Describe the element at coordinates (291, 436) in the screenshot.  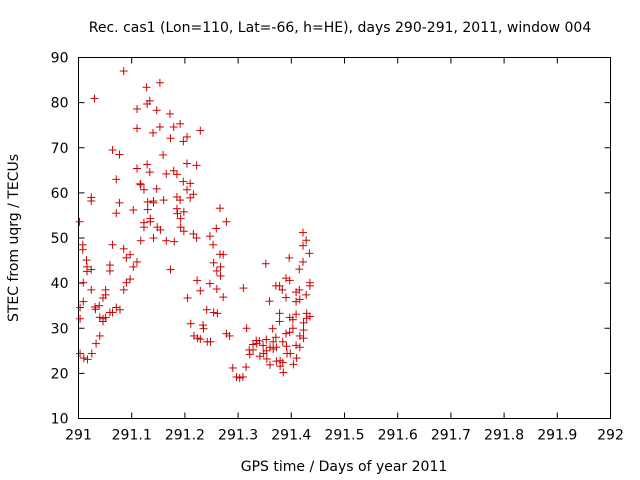
I see `x-tick-label: 291.4` at that location.